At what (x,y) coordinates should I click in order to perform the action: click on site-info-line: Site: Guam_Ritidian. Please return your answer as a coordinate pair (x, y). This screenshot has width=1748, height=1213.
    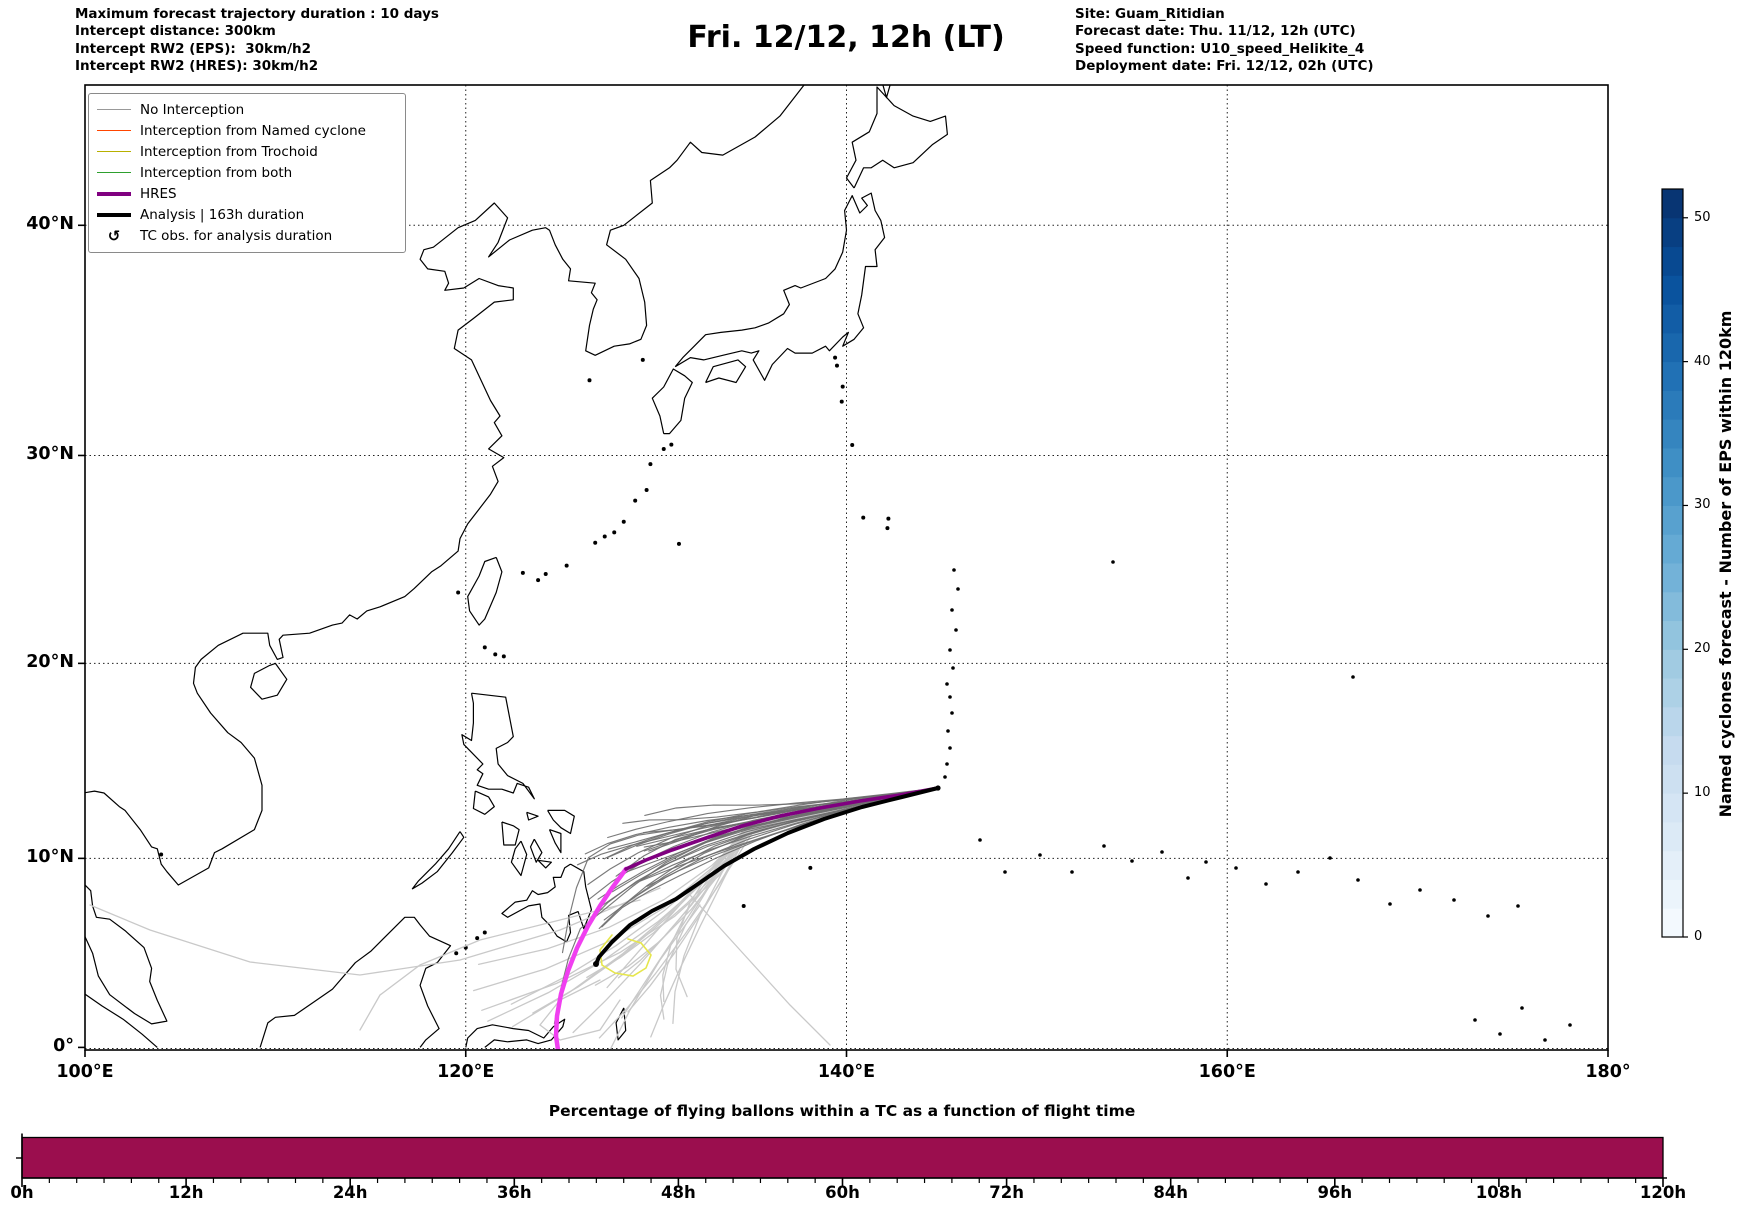
    Looking at the image, I should click on (1150, 14).